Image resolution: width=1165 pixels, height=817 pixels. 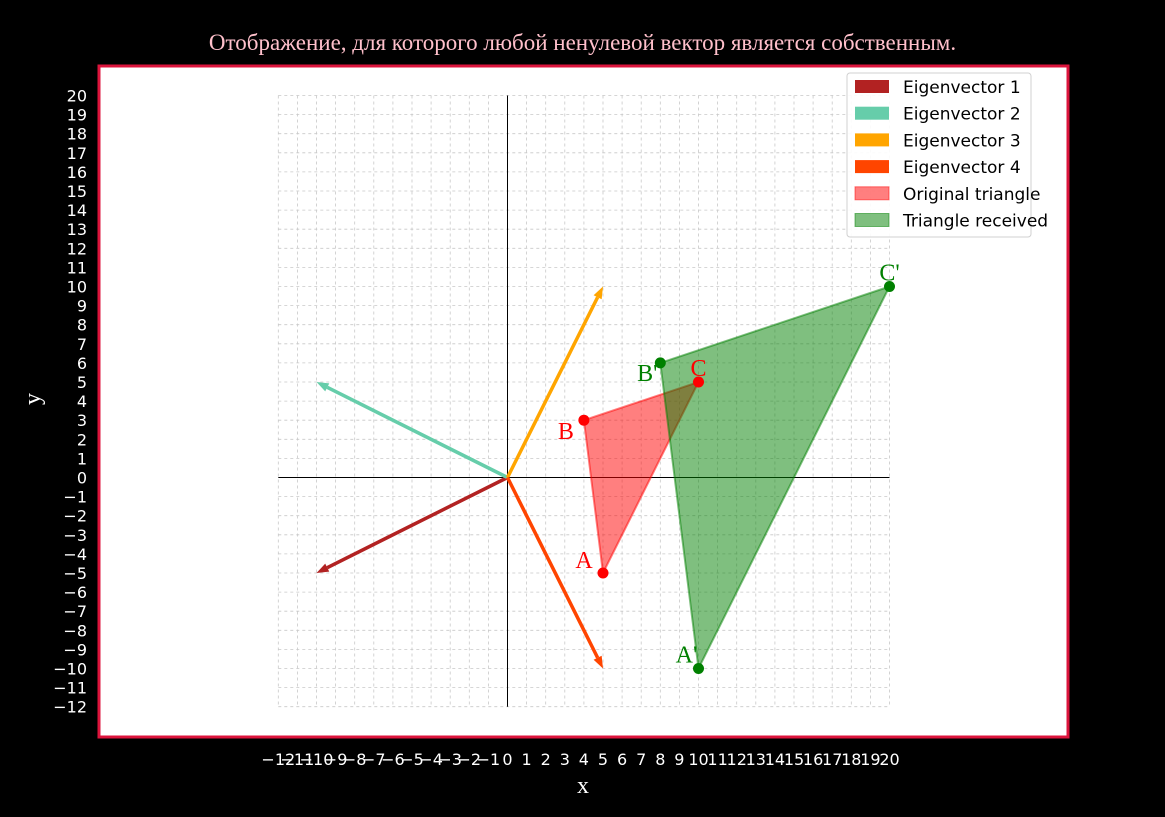 I want to click on y-tick-label: 6, so click(x=82, y=363).